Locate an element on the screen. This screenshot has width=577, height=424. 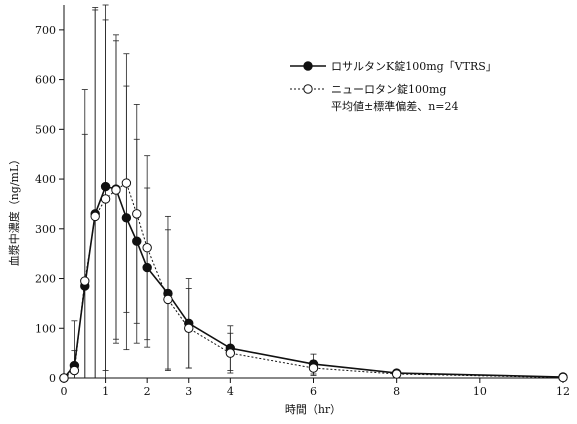
x-tick-label: 10 is located at coordinates (480, 391).